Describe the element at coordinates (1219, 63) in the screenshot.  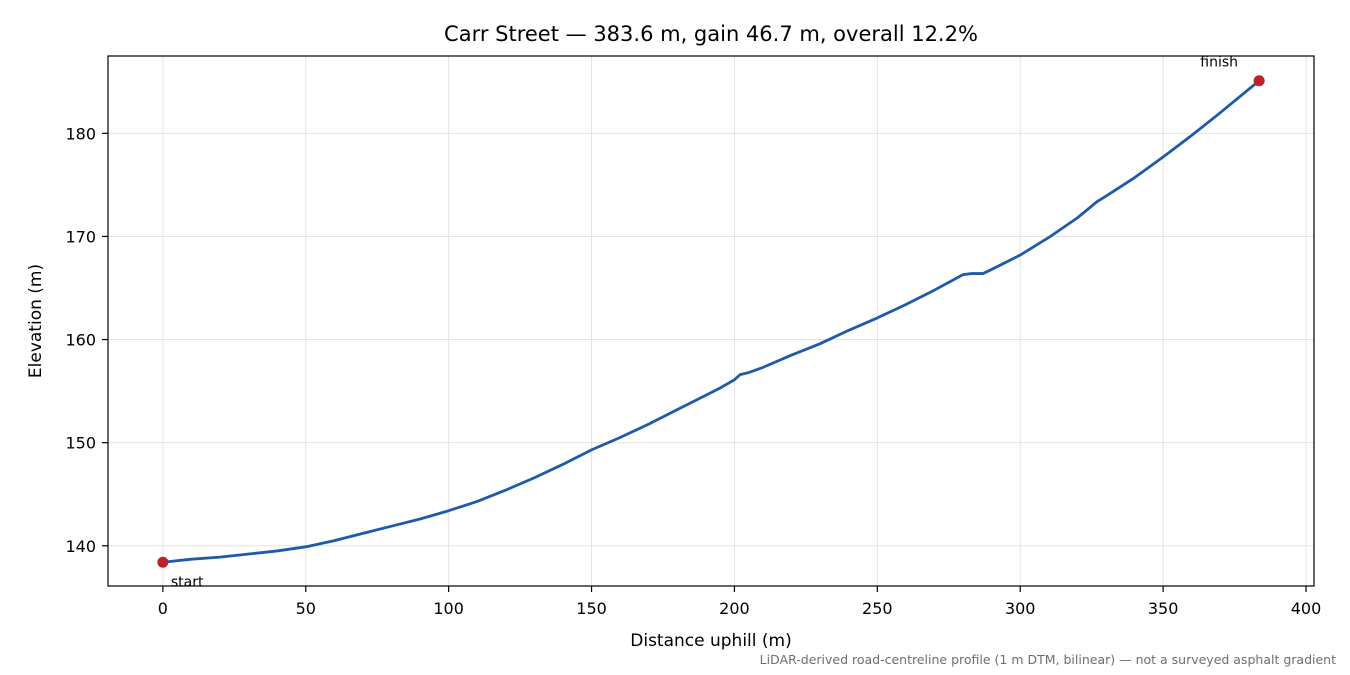
I see `finish-label: finish` at that location.